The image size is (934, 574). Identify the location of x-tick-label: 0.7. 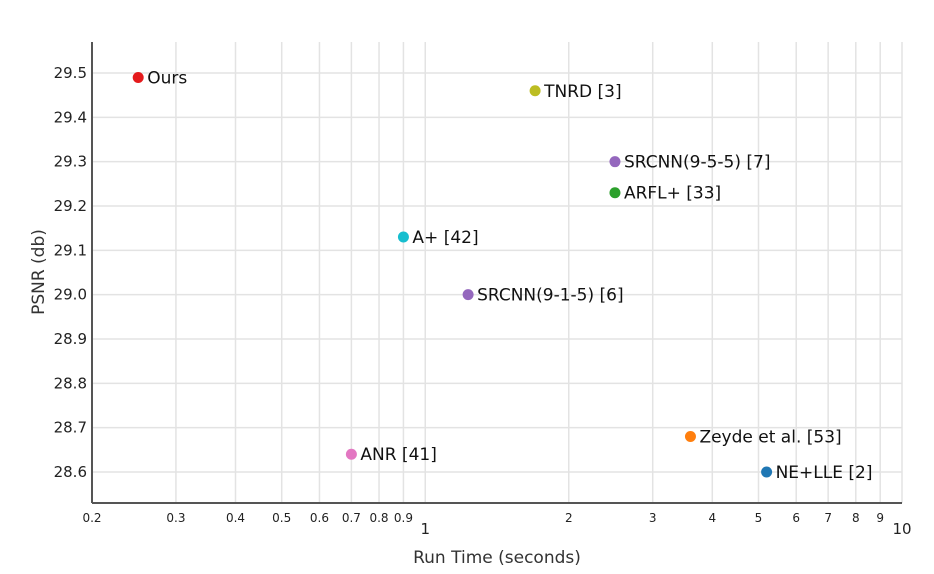
(351, 518).